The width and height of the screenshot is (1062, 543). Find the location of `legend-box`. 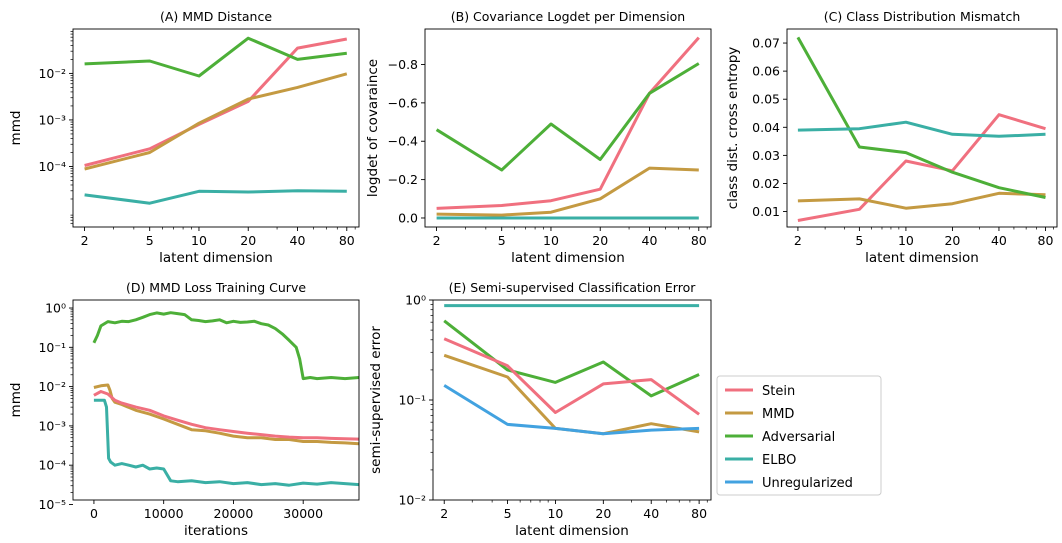

legend-box is located at coordinates (799, 435).